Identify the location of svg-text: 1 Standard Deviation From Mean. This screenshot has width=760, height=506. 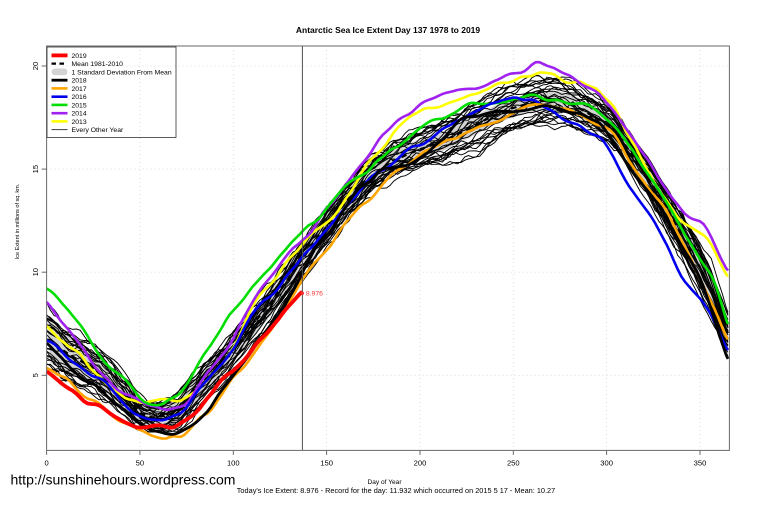
(122, 72).